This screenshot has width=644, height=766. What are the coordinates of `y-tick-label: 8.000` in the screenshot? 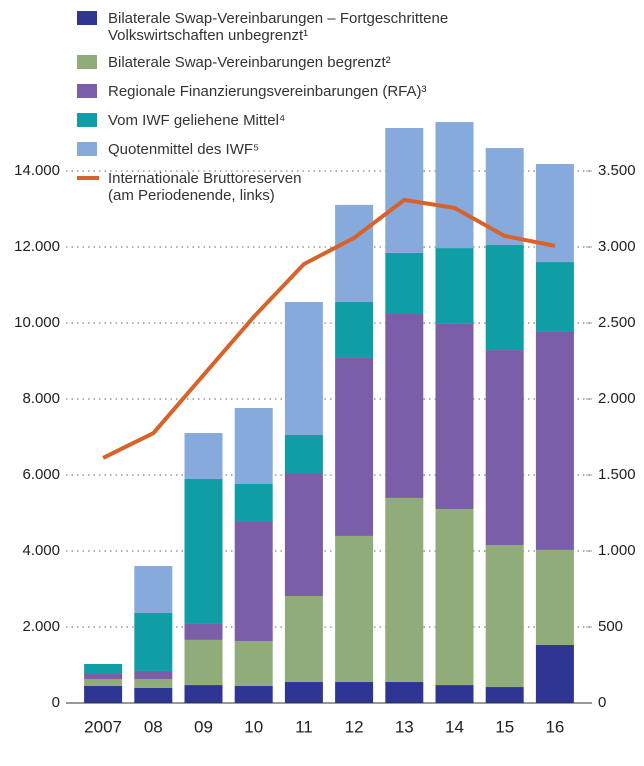 It's located at (41, 398).